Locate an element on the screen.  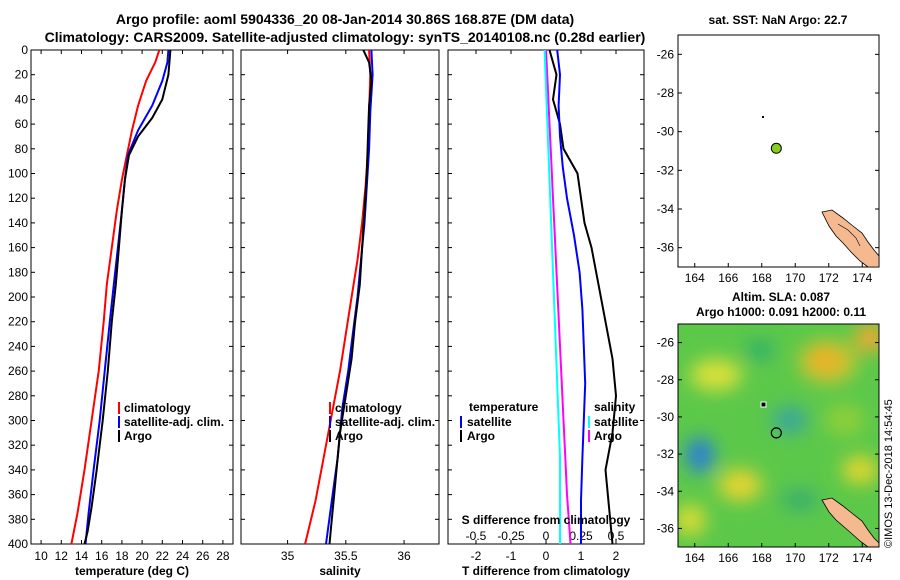
s-tick-label: -0.5 is located at coordinates (476, 536).